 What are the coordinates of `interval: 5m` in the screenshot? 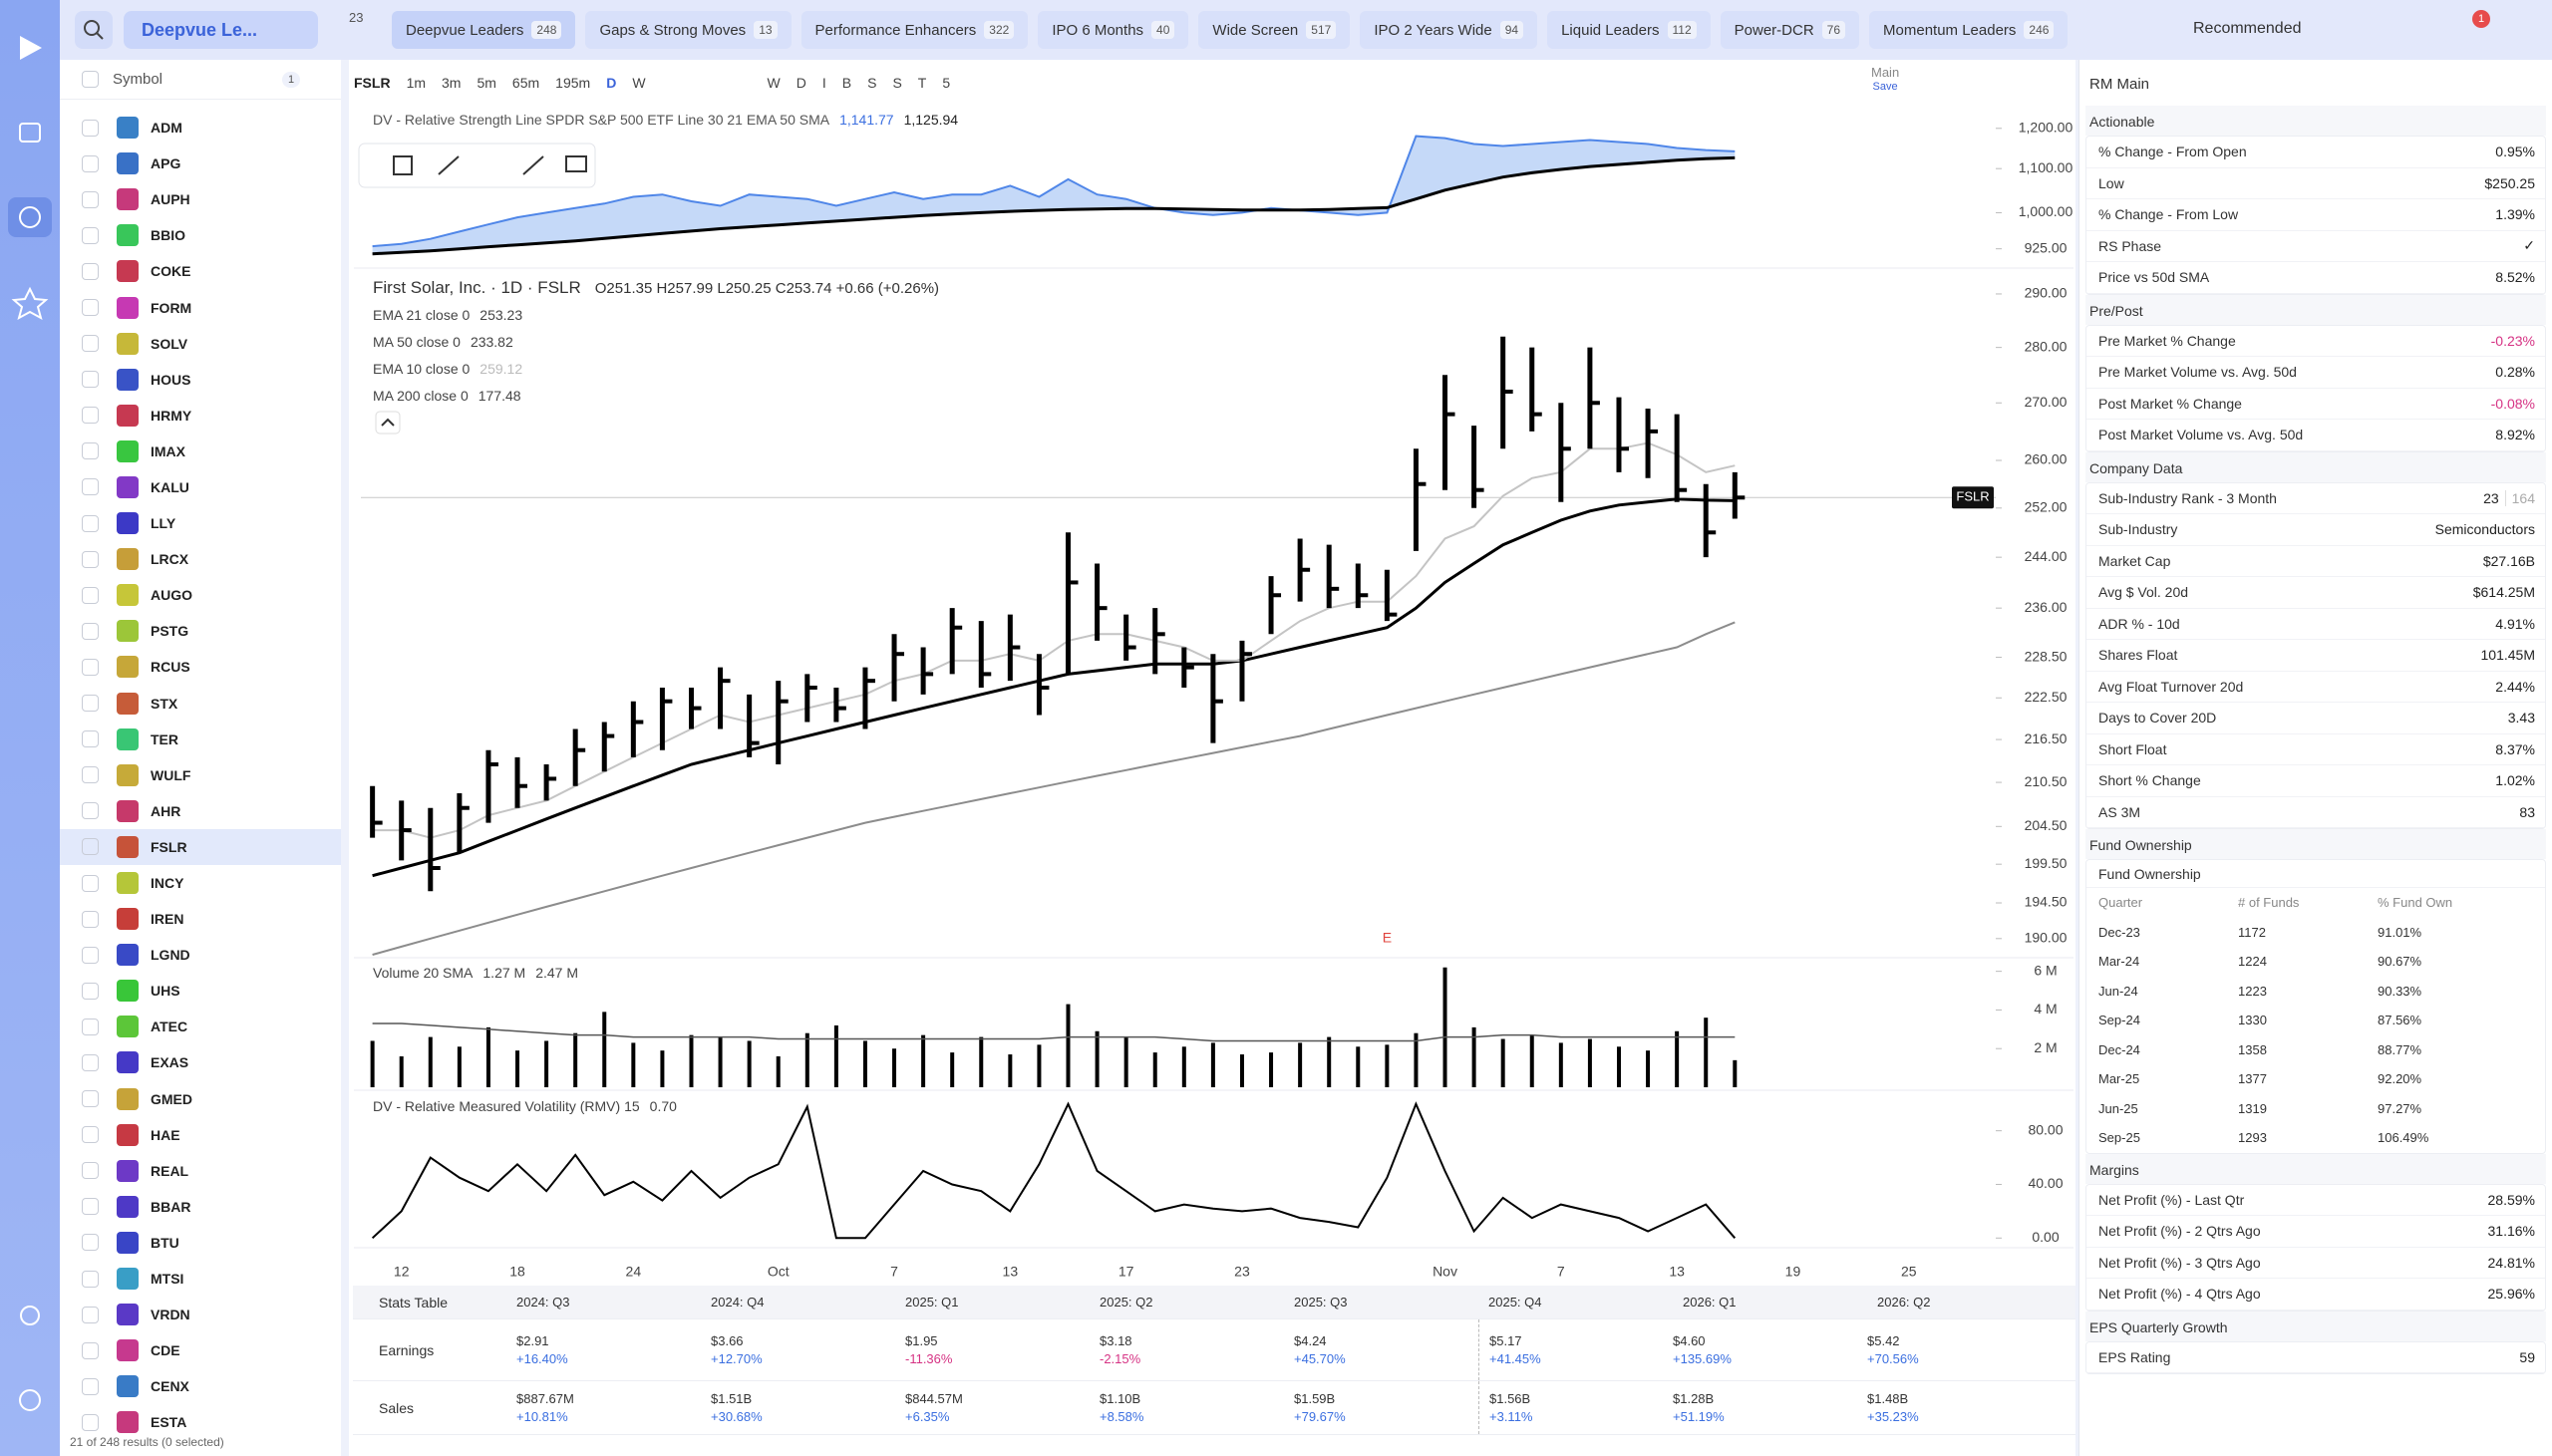 It's located at (486, 83).